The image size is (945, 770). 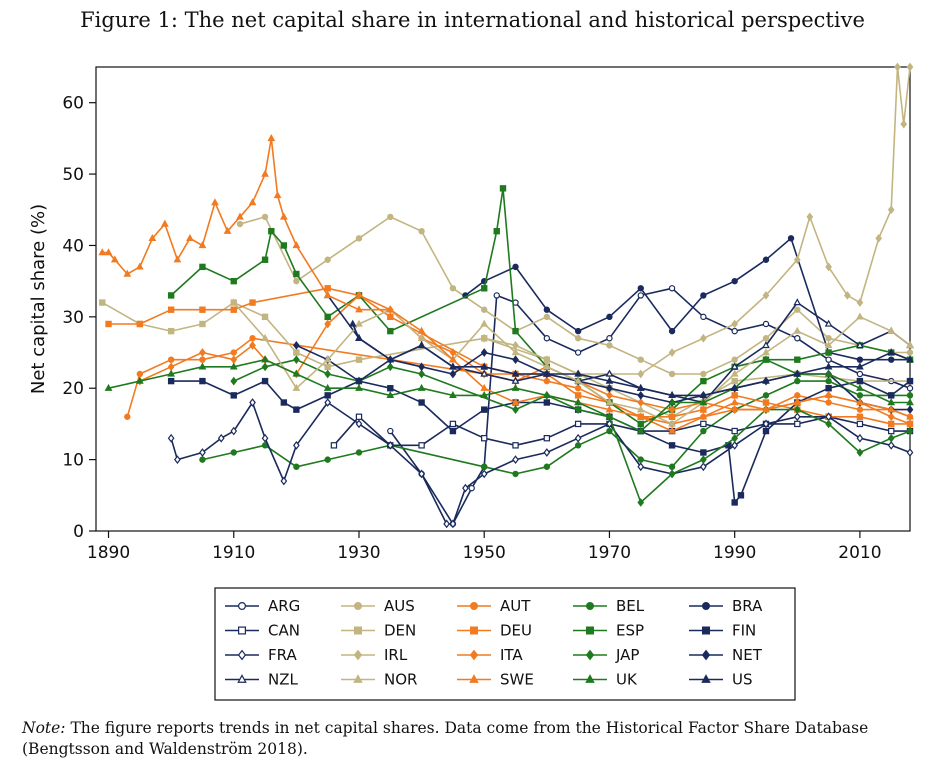 What do you see at coordinates (516, 631) in the screenshot?
I see `legend-label-deu: DEU` at bounding box center [516, 631].